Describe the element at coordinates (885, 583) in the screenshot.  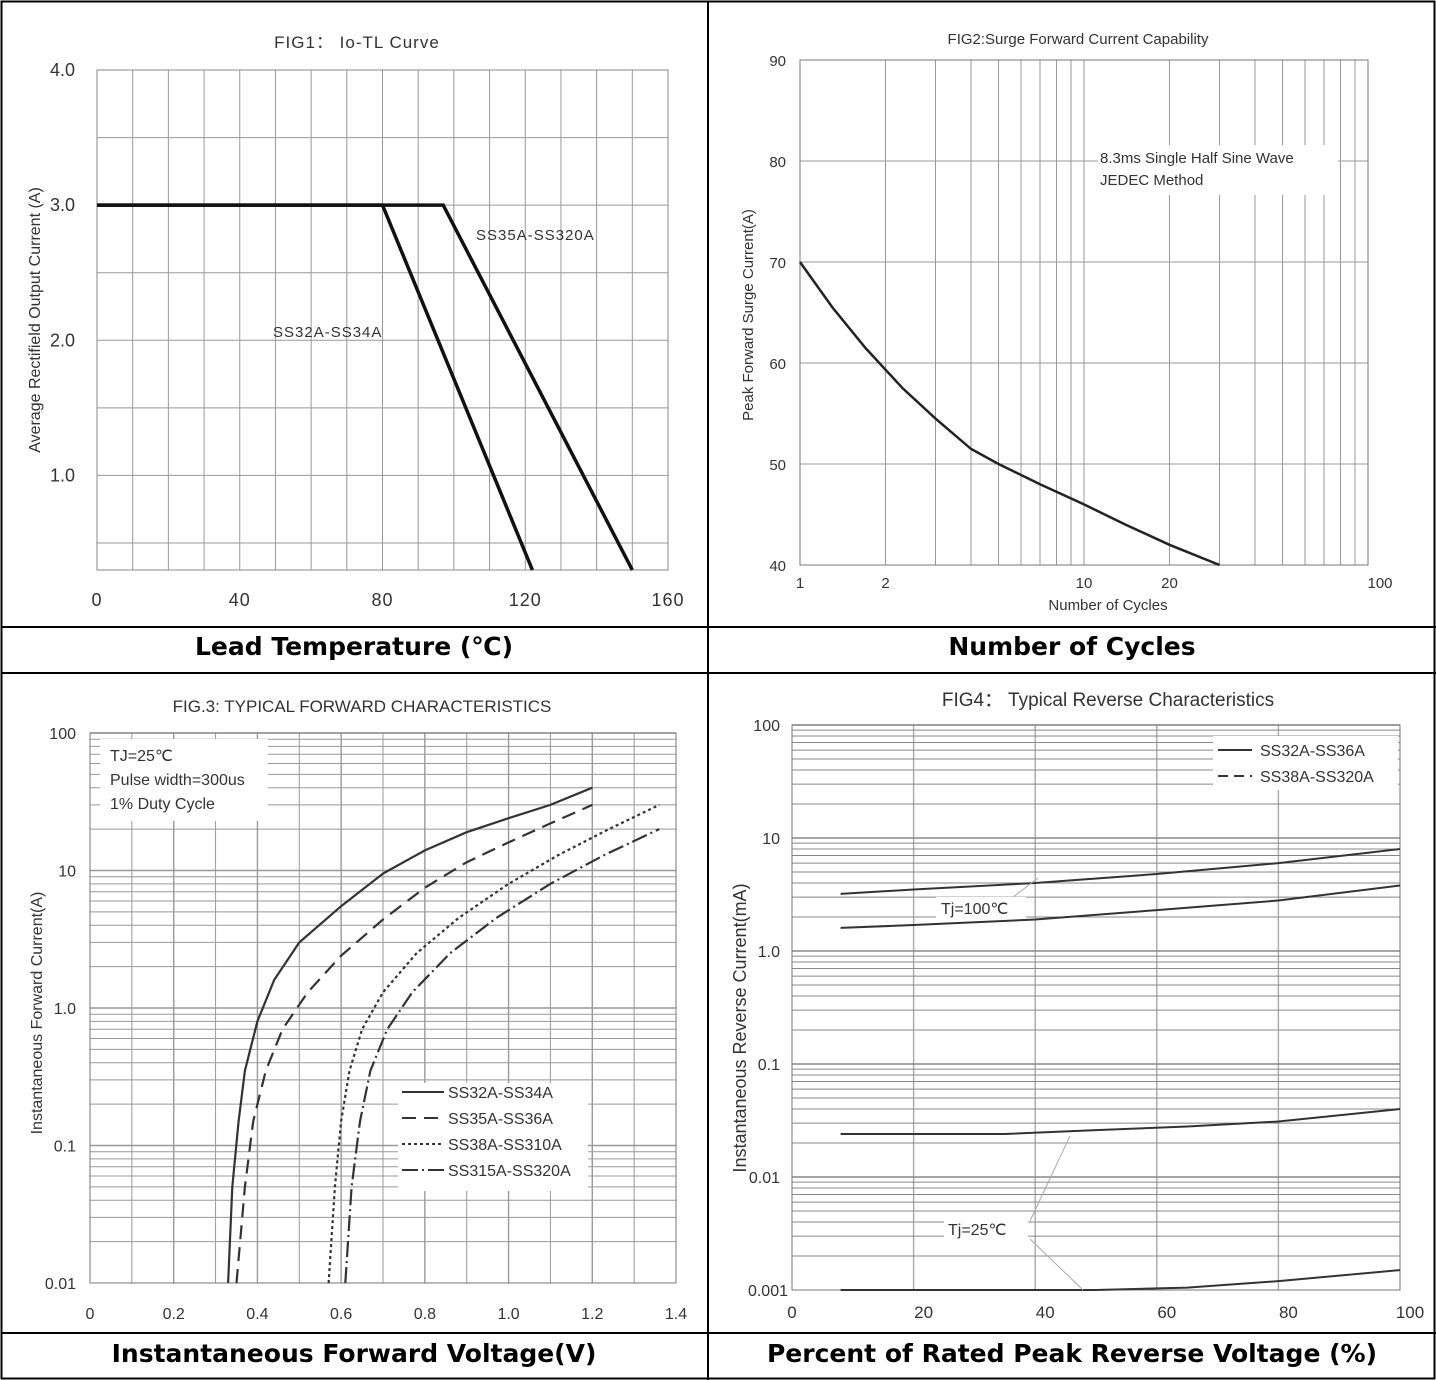
I see `fig2-x-tick-label: 2` at that location.